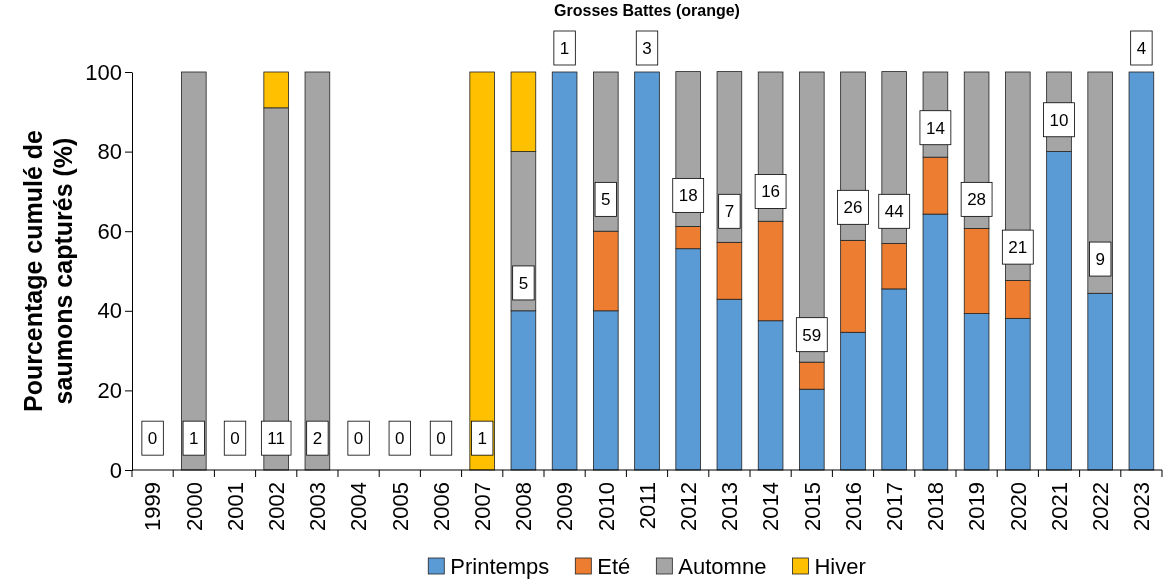  What do you see at coordinates (1018, 506) in the screenshot?
I see `x-tick-label: 2020` at bounding box center [1018, 506].